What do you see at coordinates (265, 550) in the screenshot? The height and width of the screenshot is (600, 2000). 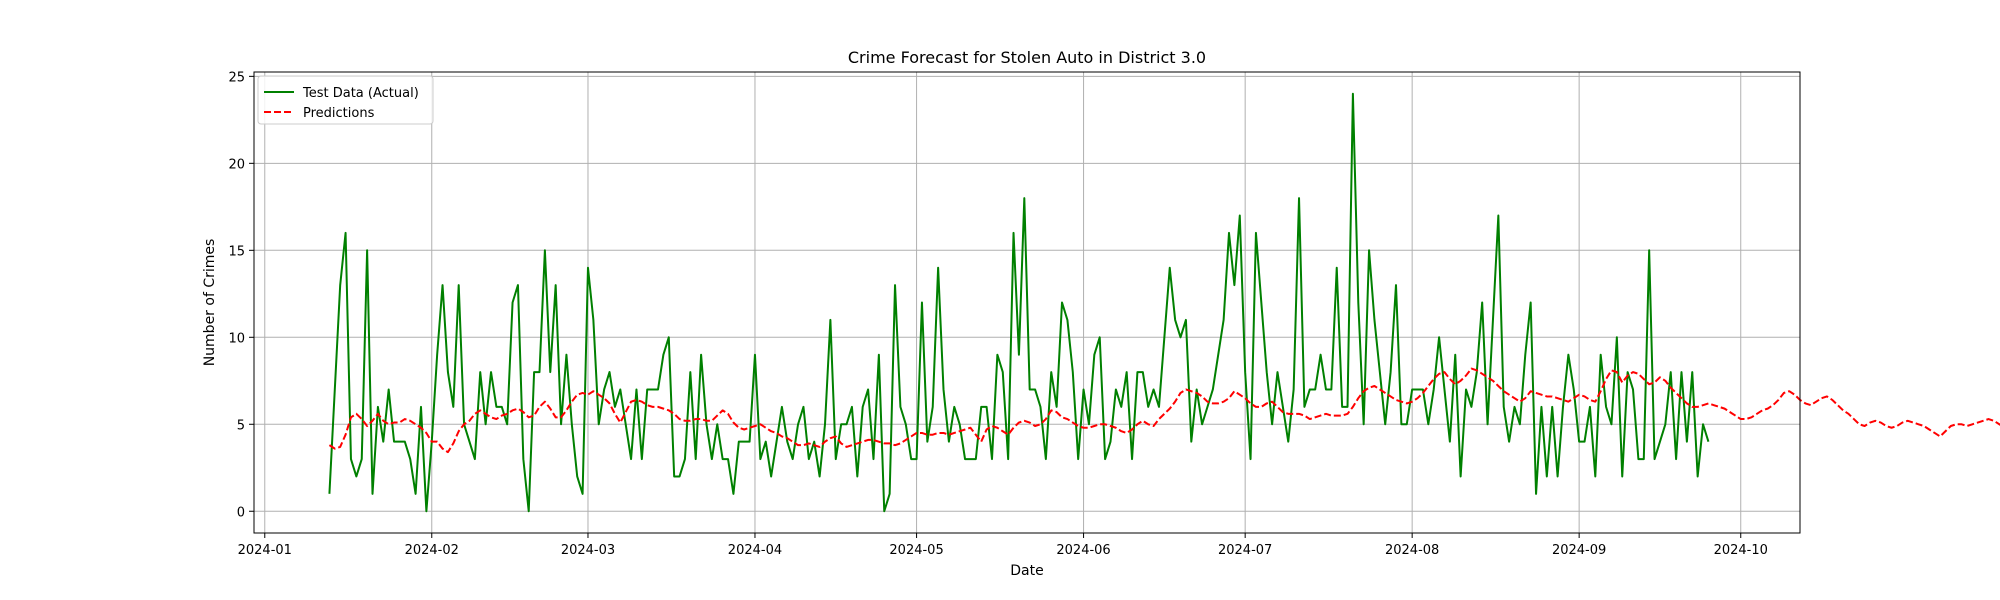 I see `x-tick-label: 2024-01` at bounding box center [265, 550].